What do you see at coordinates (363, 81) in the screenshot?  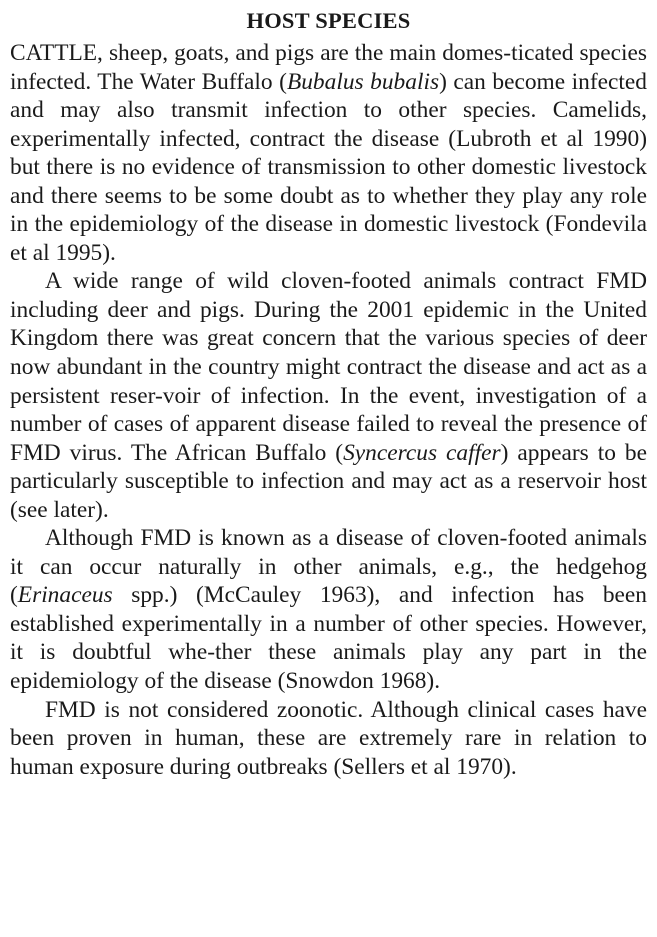 I see `species-name-italic: Bubalus bubalis` at bounding box center [363, 81].